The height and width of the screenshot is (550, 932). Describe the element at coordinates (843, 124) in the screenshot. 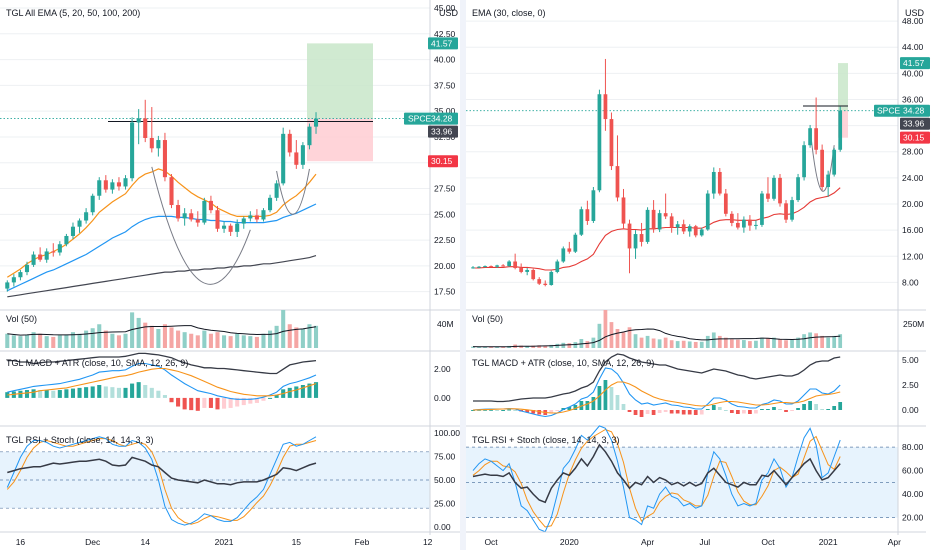

I see `r-stop-zone` at that location.